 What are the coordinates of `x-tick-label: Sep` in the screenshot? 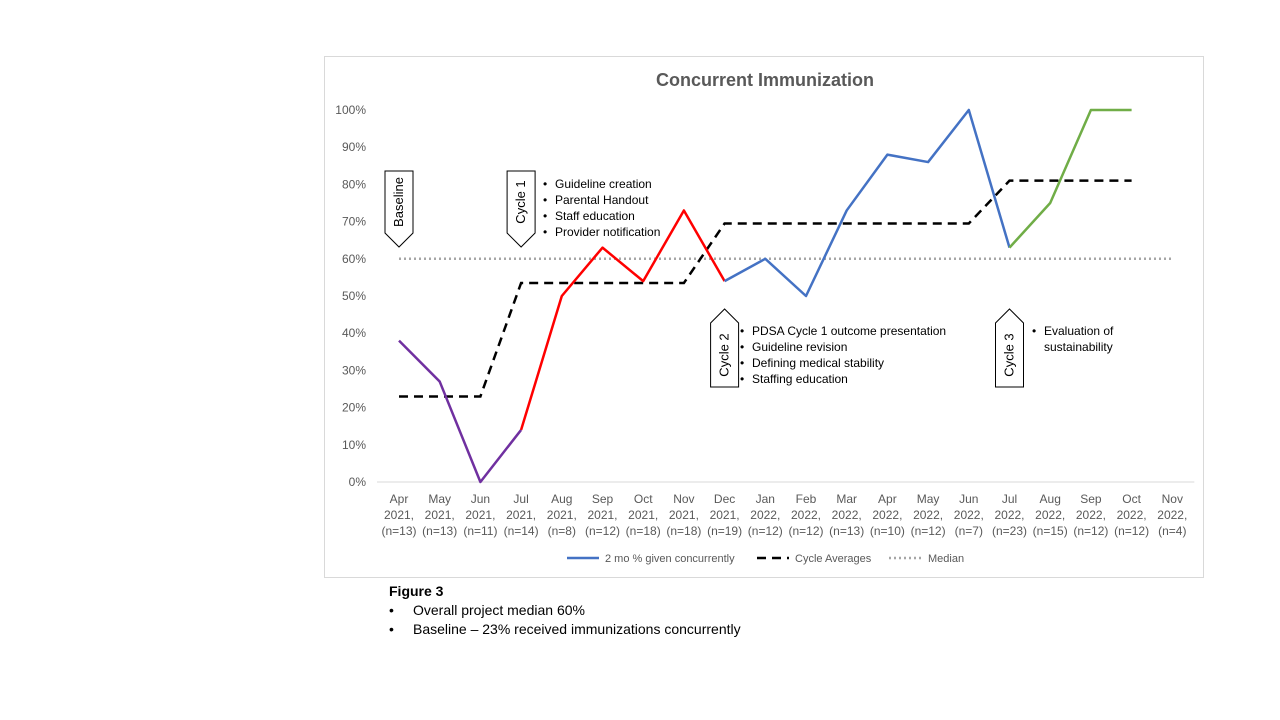 It's located at (1091, 499).